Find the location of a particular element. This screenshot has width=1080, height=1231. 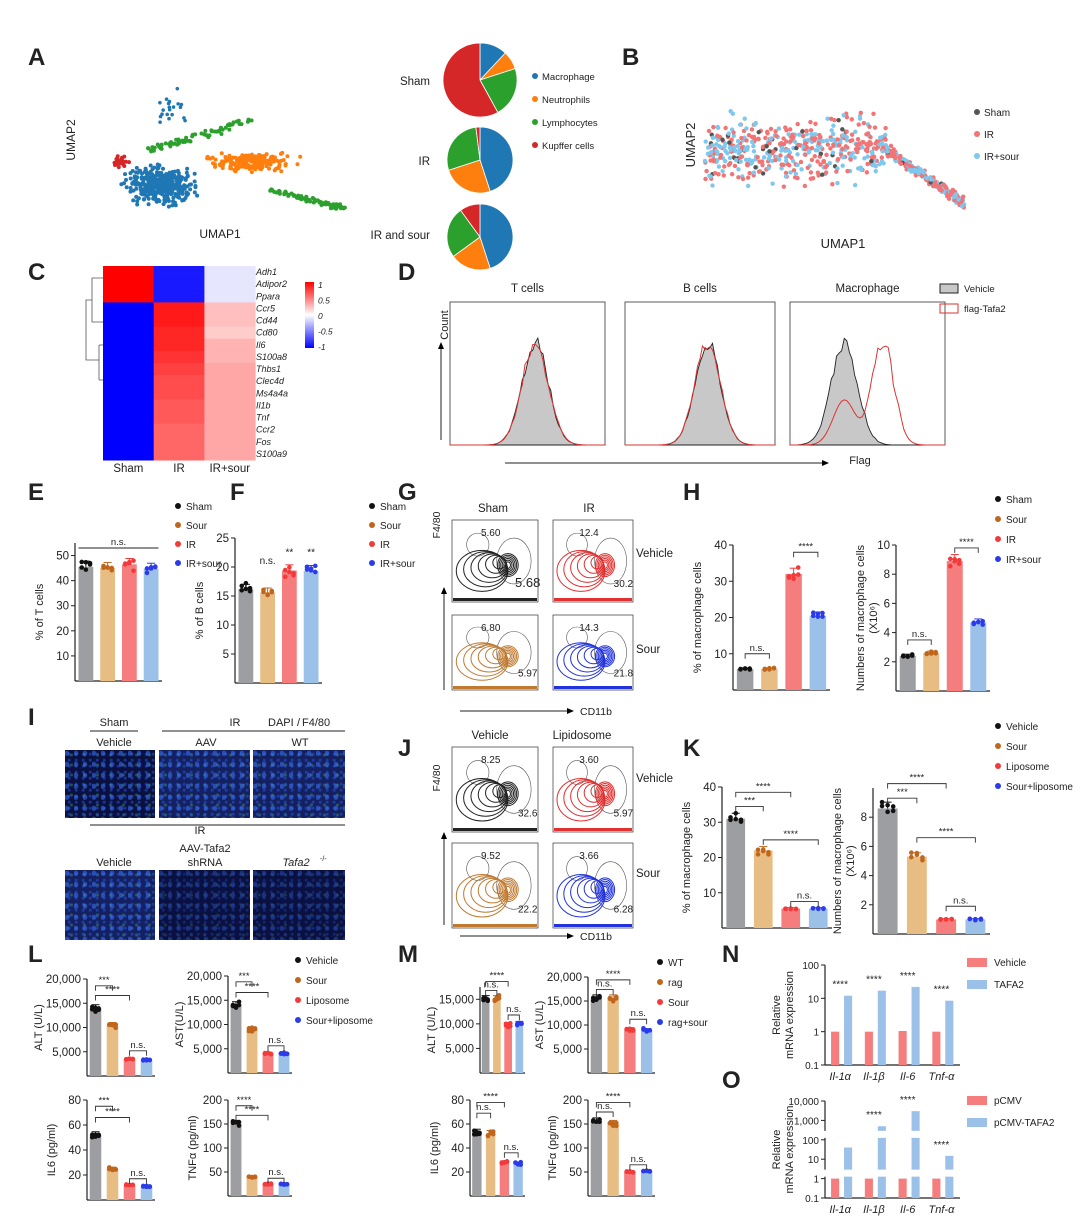

significance-label: *** is located at coordinates (902, 792).